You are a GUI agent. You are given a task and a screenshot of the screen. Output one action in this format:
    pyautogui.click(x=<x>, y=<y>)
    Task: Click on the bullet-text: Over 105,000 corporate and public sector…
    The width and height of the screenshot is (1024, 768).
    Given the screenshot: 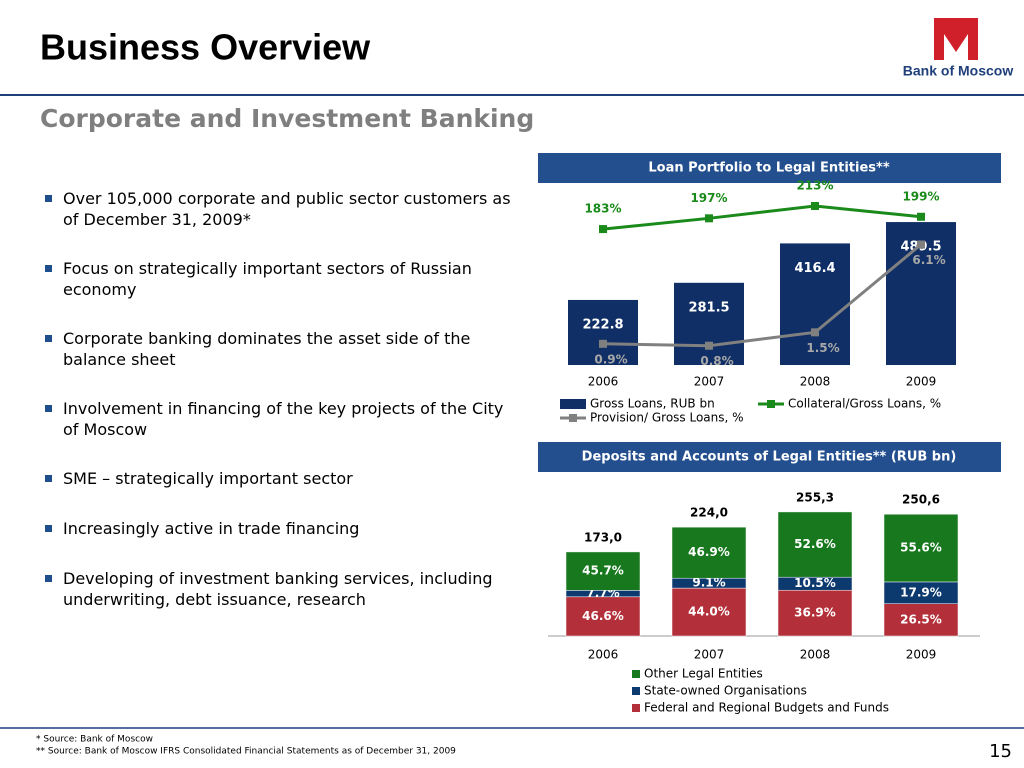 What is the action you would take?
    pyautogui.click(x=287, y=209)
    